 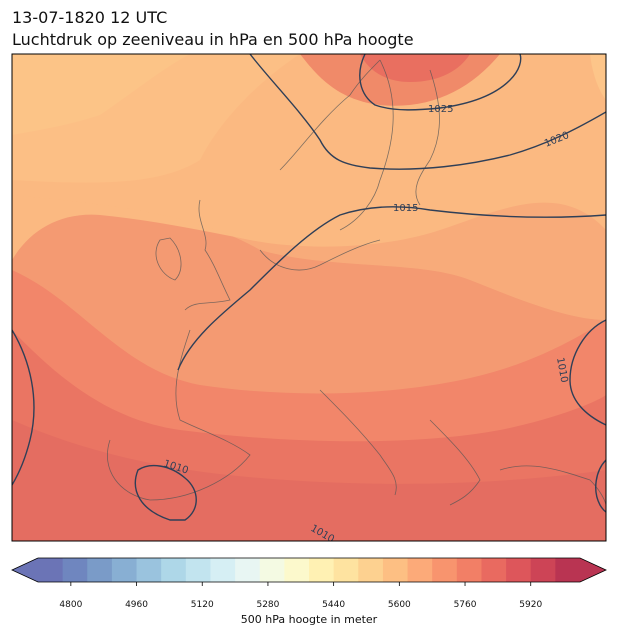 I want to click on colorbar-tick-label: 5920, so click(x=530, y=605).